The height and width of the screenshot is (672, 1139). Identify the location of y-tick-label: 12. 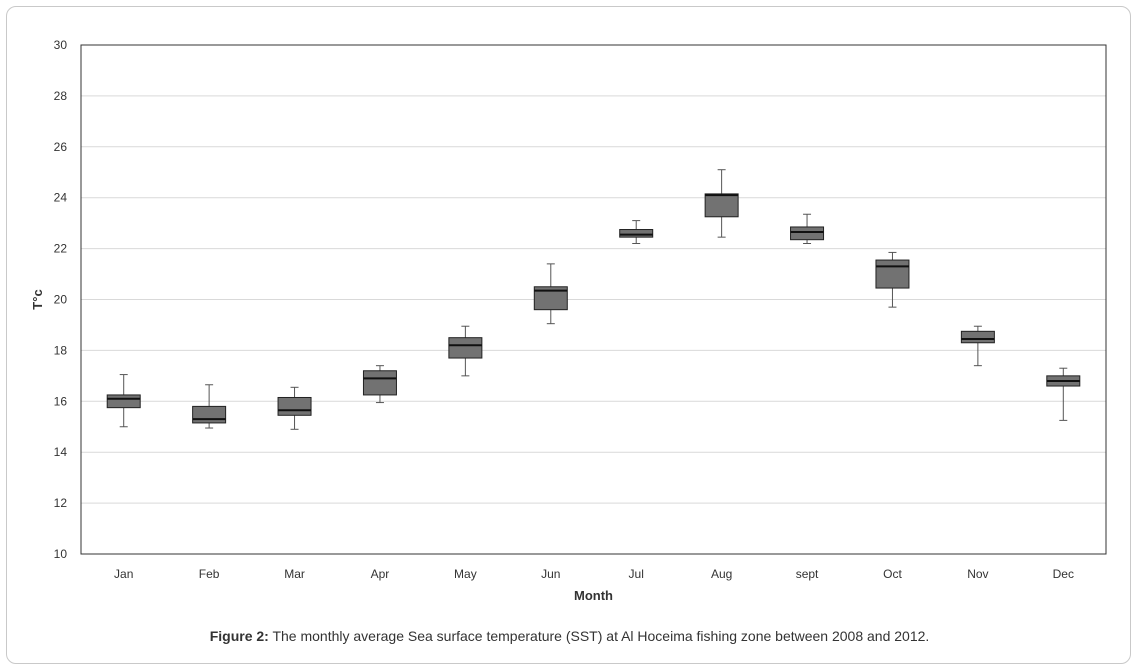
(61, 503).